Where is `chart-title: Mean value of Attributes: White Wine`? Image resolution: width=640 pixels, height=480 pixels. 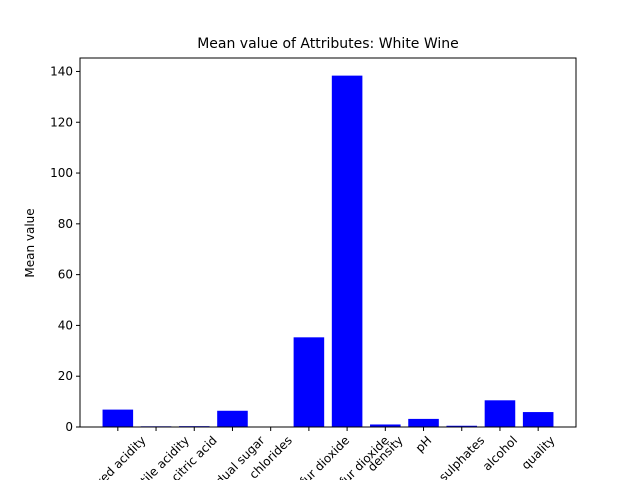
chart-title: Mean value of Attributes: White Wine is located at coordinates (328, 44).